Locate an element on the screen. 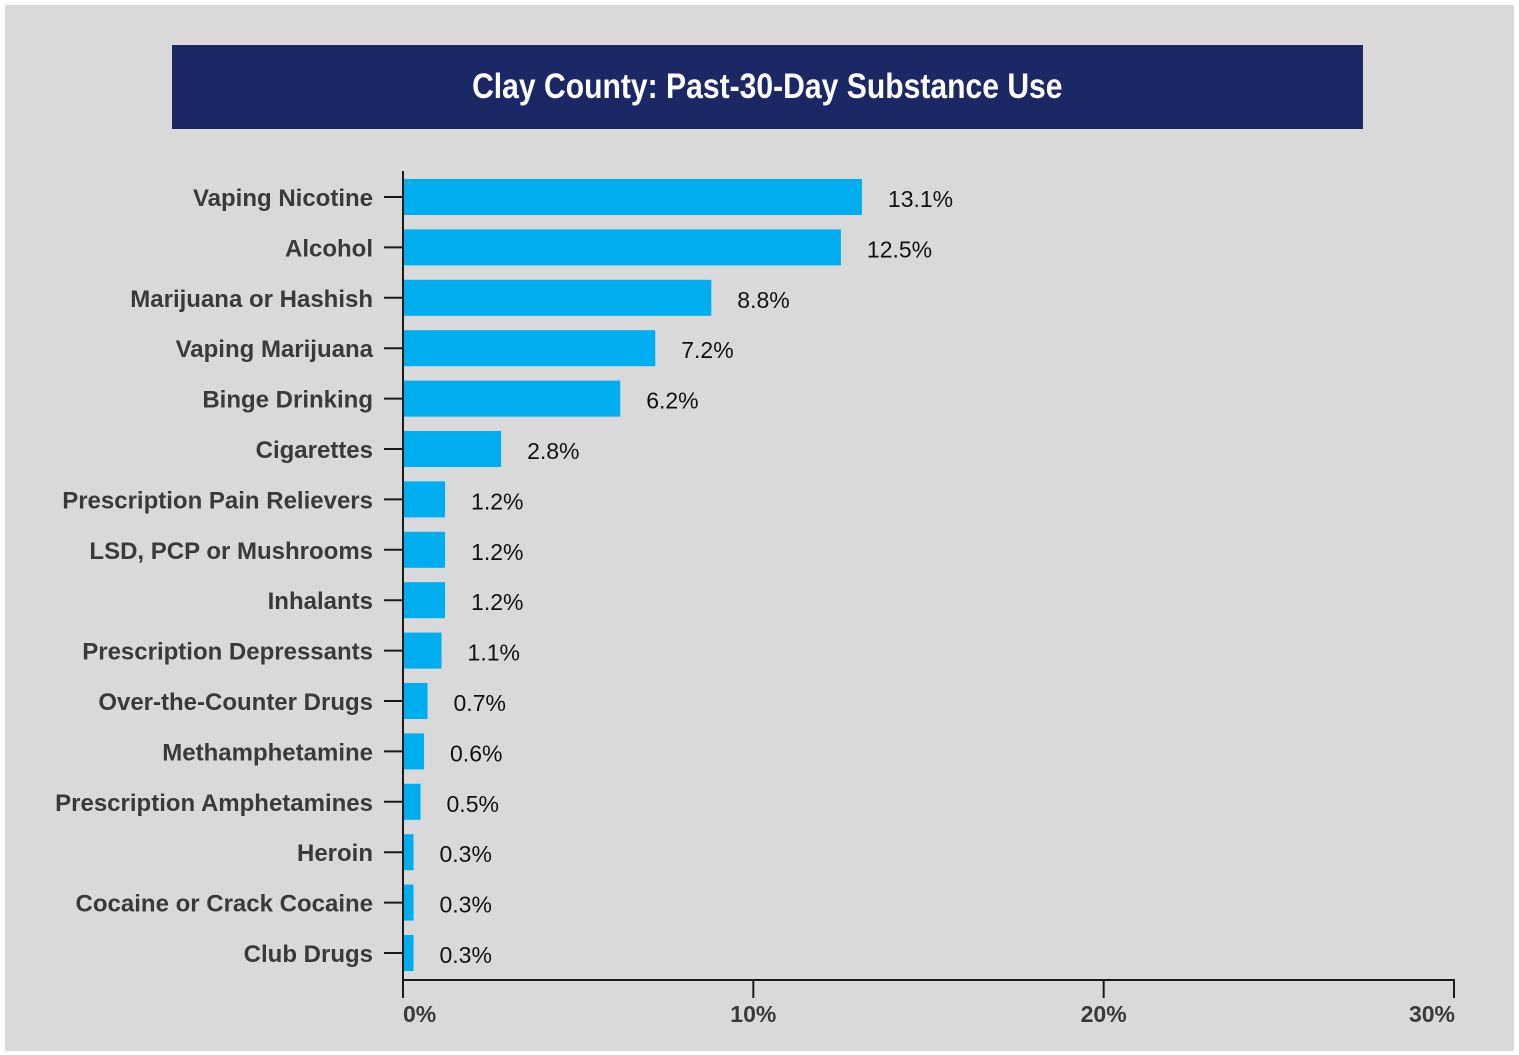 Image resolution: width=1519 pixels, height=1055 pixels. data-label: 0.6% is located at coordinates (476, 753).